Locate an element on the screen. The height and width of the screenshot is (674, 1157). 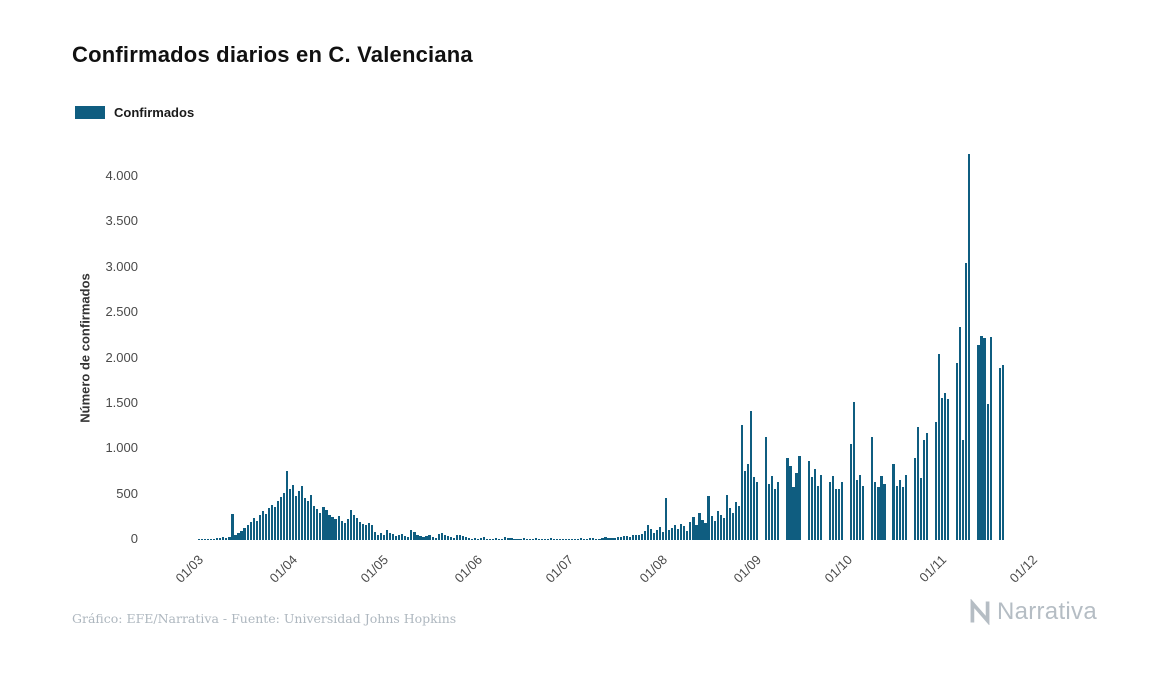
narrativa-logo: Narrativa is located at coordinates (1032, 612).